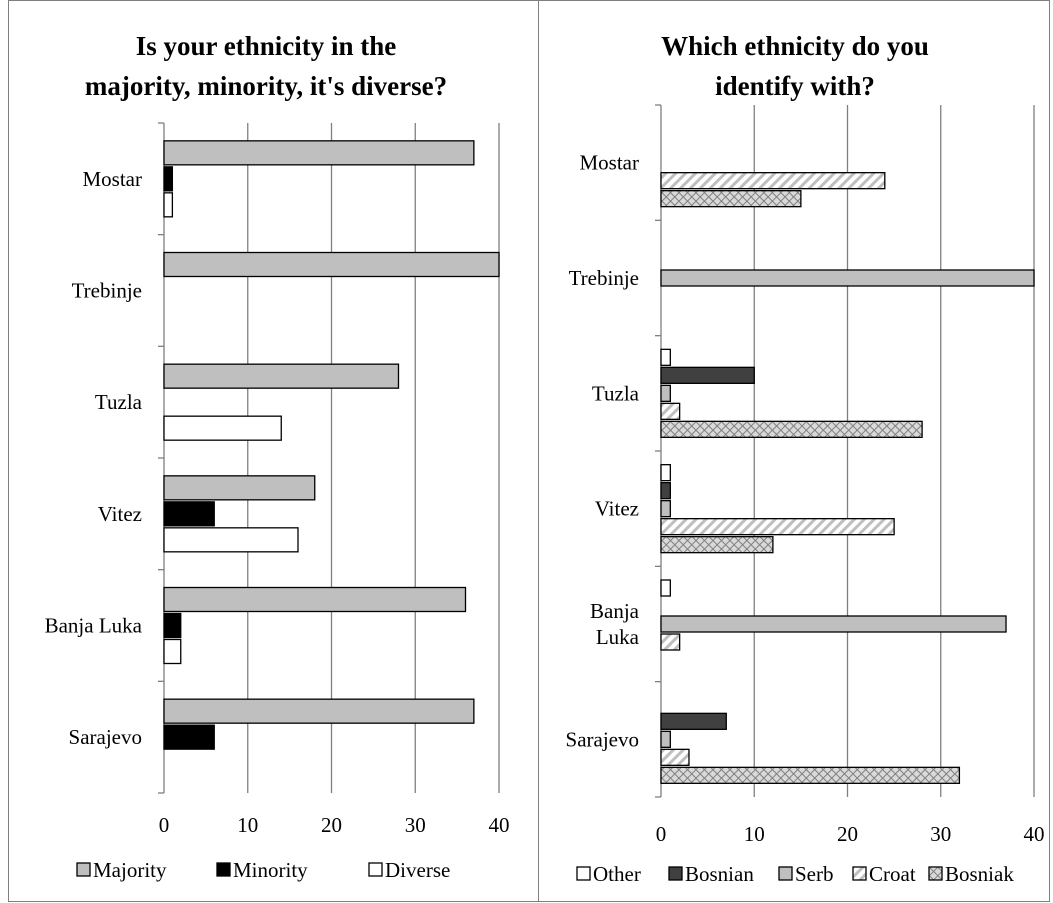 Image resolution: width=1053 pixels, height=903 pixels. What do you see at coordinates (615, 611) in the screenshot?
I see `category-label-banja-luka: Banja` at bounding box center [615, 611].